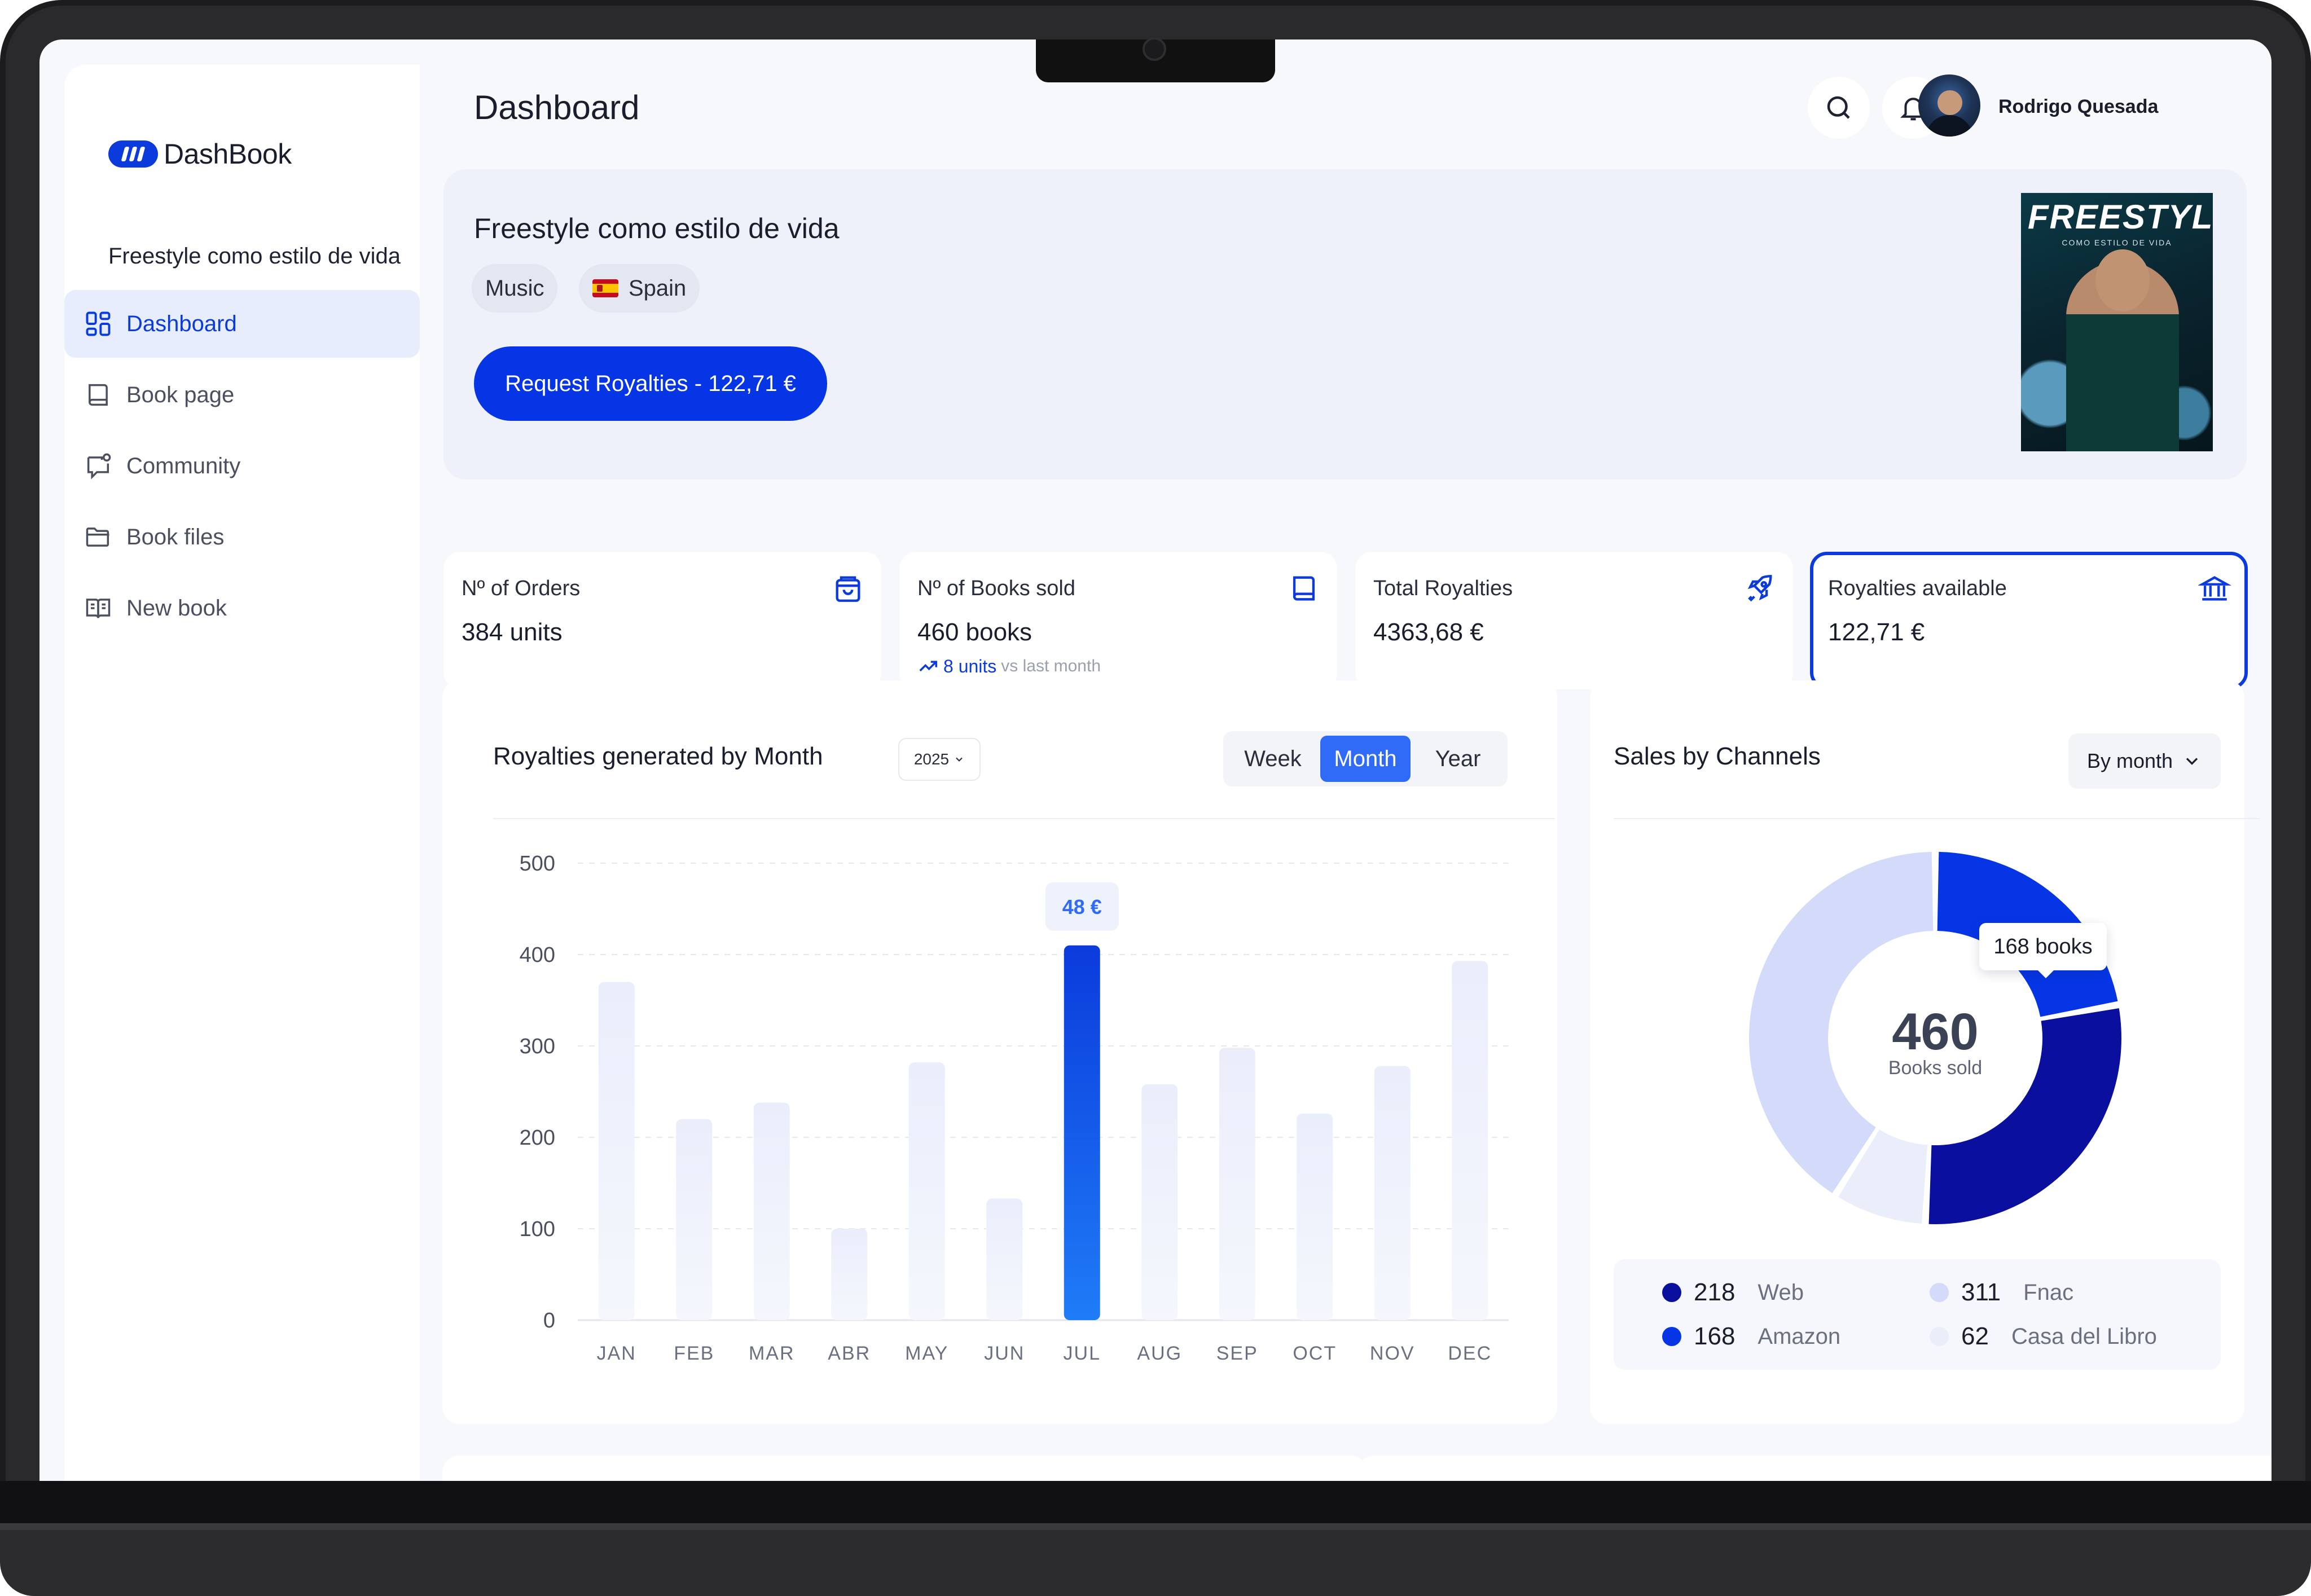  What do you see at coordinates (1799, 1336) in the screenshot?
I see `legend-name: Amazon` at bounding box center [1799, 1336].